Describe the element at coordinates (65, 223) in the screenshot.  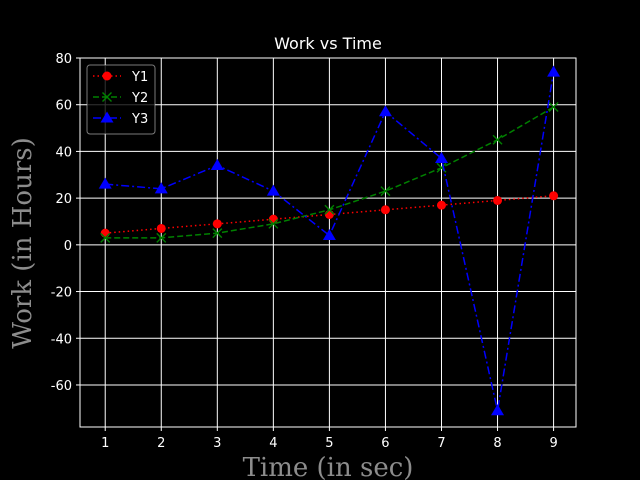
I see `y-ticks: -60 -40 -20 0 20 40 60 80` at that location.